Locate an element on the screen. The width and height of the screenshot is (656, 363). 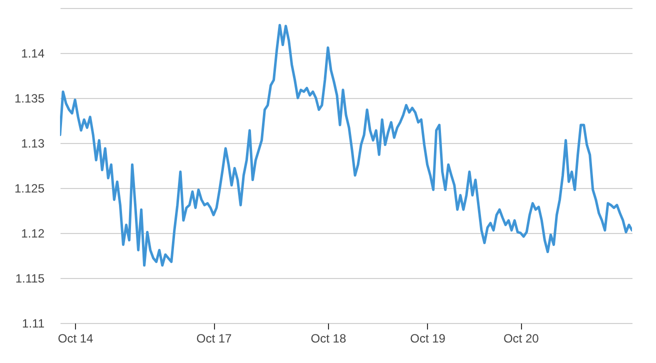
y-tick-label: 1.115 is located at coordinates (30, 279).